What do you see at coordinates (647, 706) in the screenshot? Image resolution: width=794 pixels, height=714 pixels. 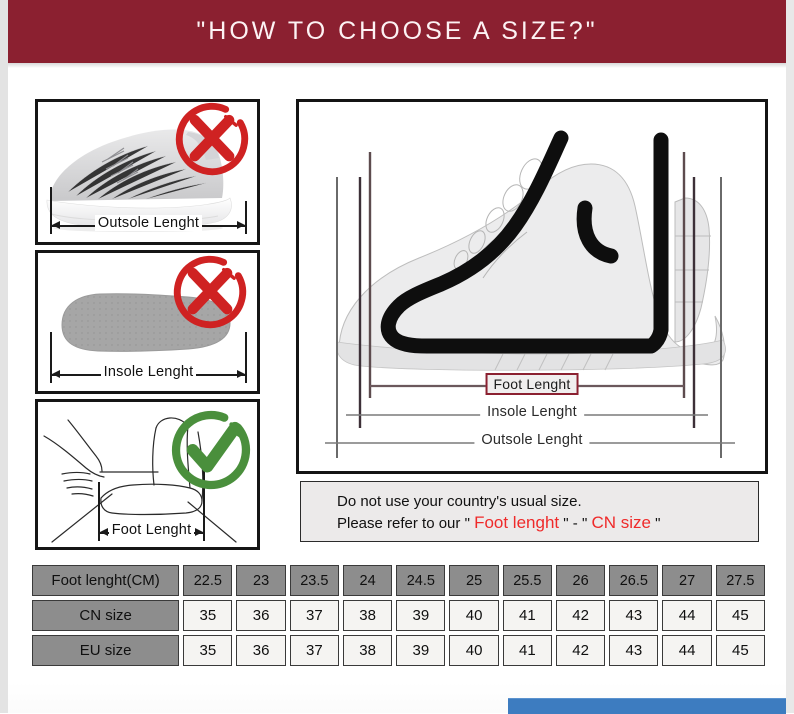 I see `bottom-action-bar` at bounding box center [647, 706].